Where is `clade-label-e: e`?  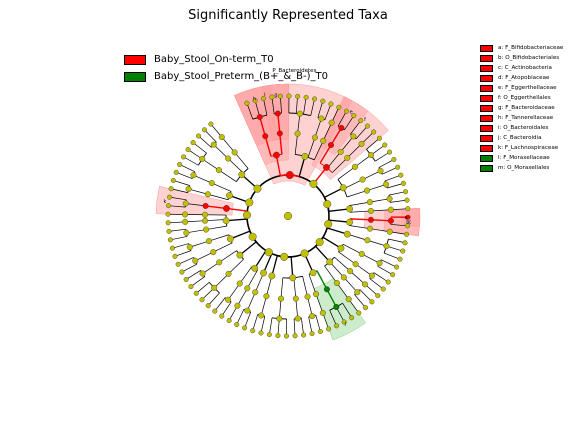
clade-label-e: e is located at coordinates (351, 113).